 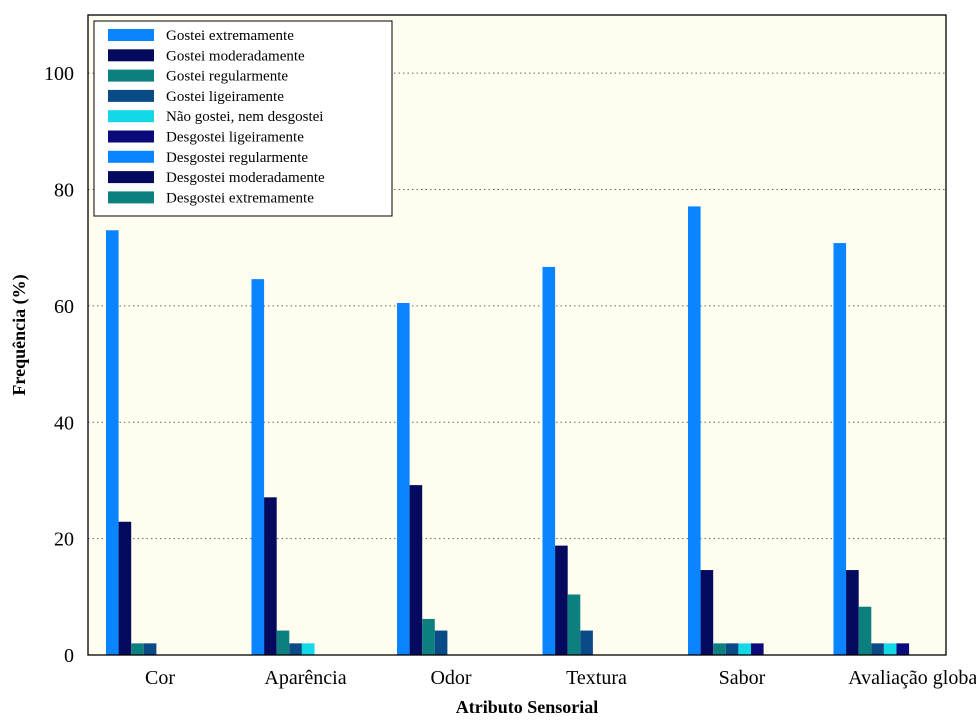 What do you see at coordinates (227, 77) in the screenshot?
I see `legend-label: Gostei regularmente` at bounding box center [227, 77].